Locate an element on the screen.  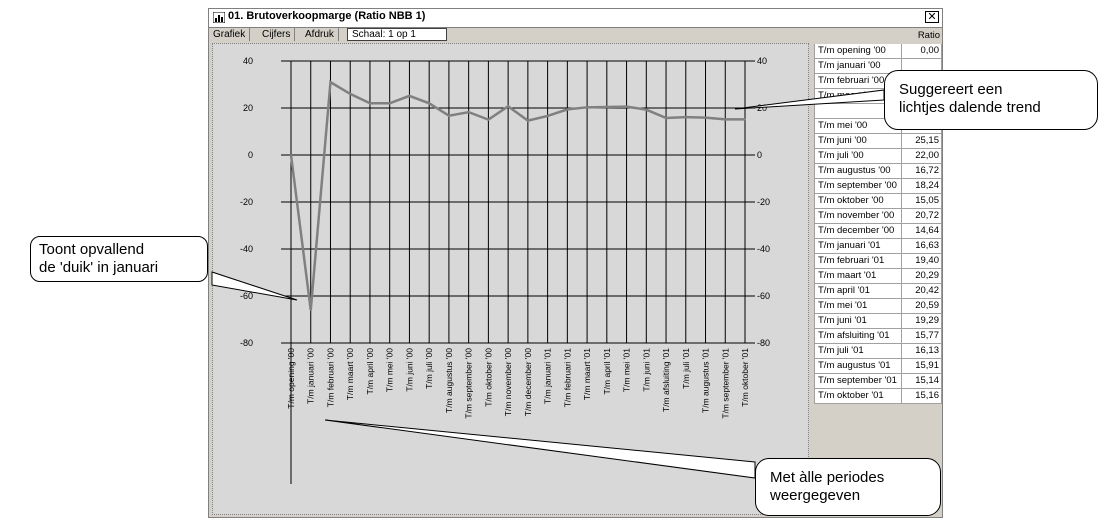
tab-afdruk: Afdruk is located at coordinates (320, 34).